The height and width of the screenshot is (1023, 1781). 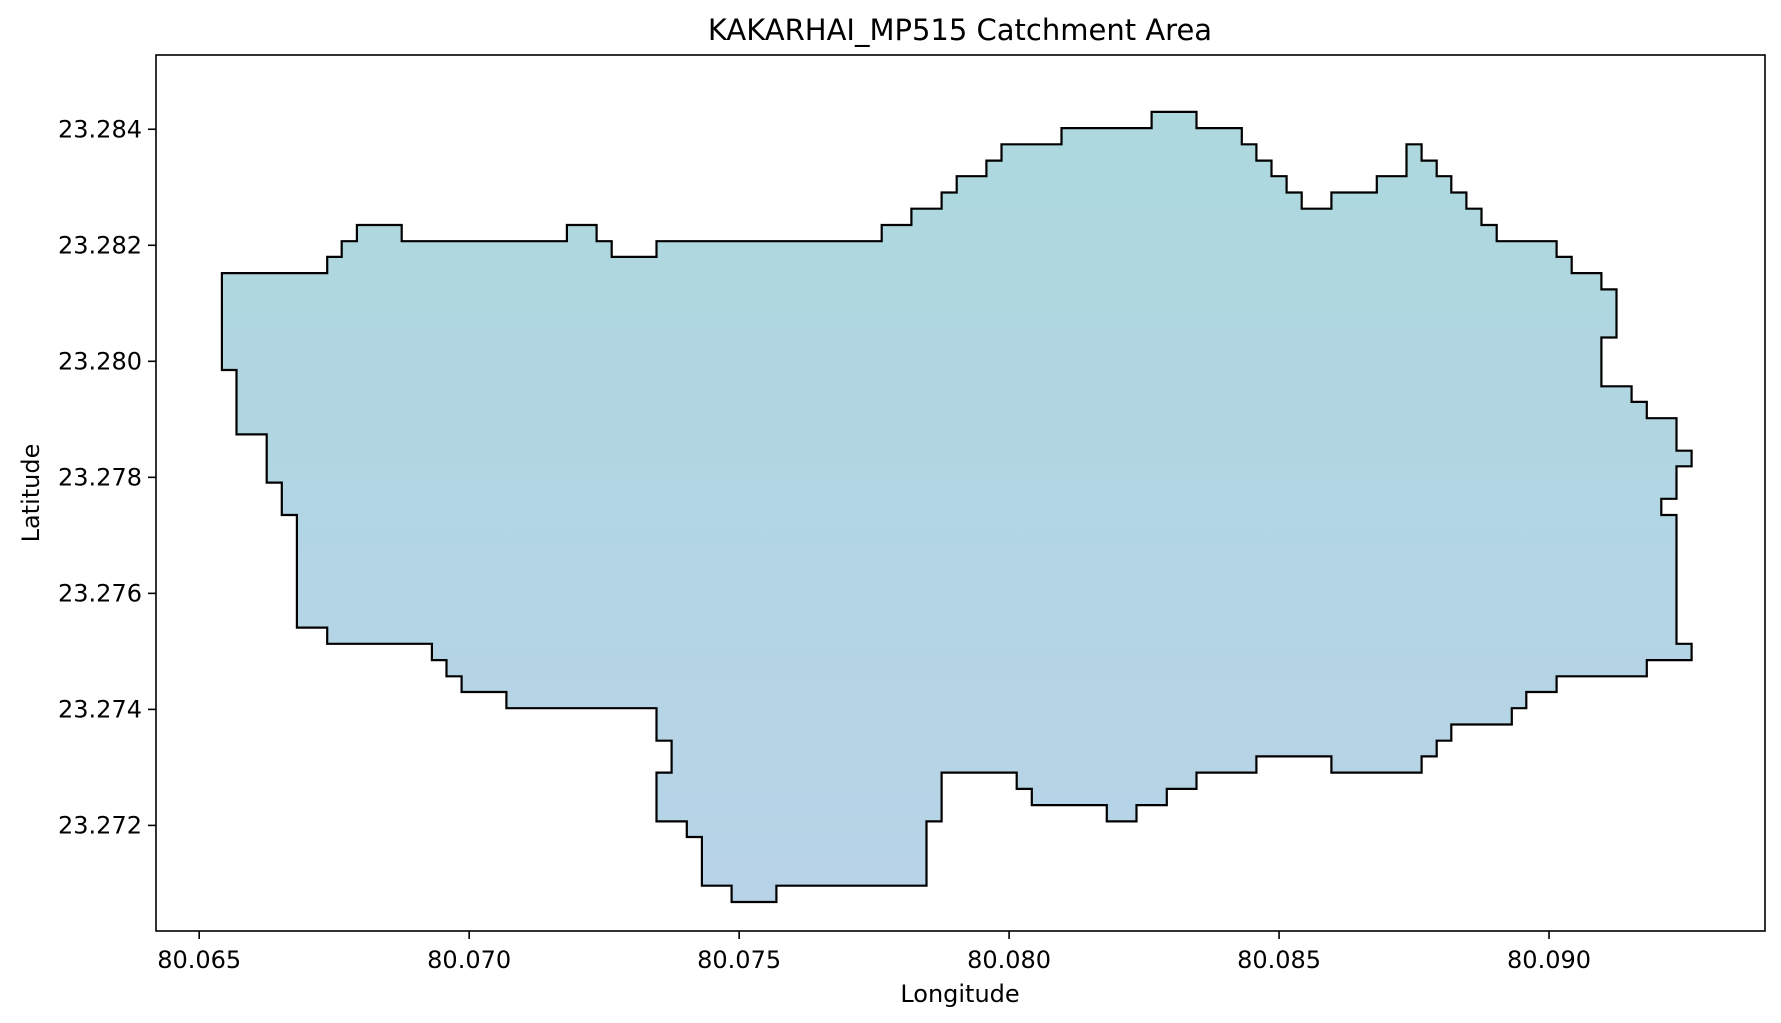 I want to click on y-tick-label: 23.280, so click(x=100, y=361).